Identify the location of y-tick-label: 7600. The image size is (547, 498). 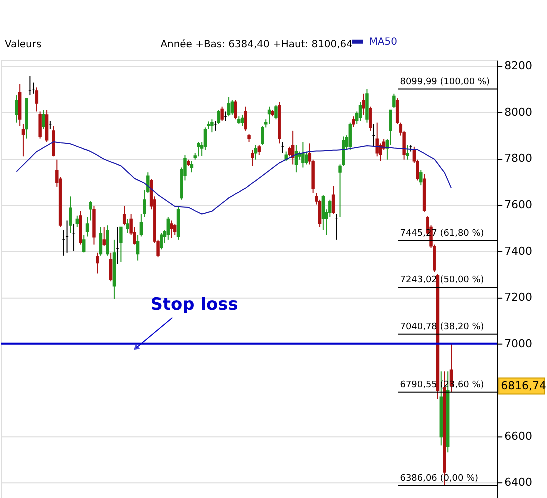
(518, 205).